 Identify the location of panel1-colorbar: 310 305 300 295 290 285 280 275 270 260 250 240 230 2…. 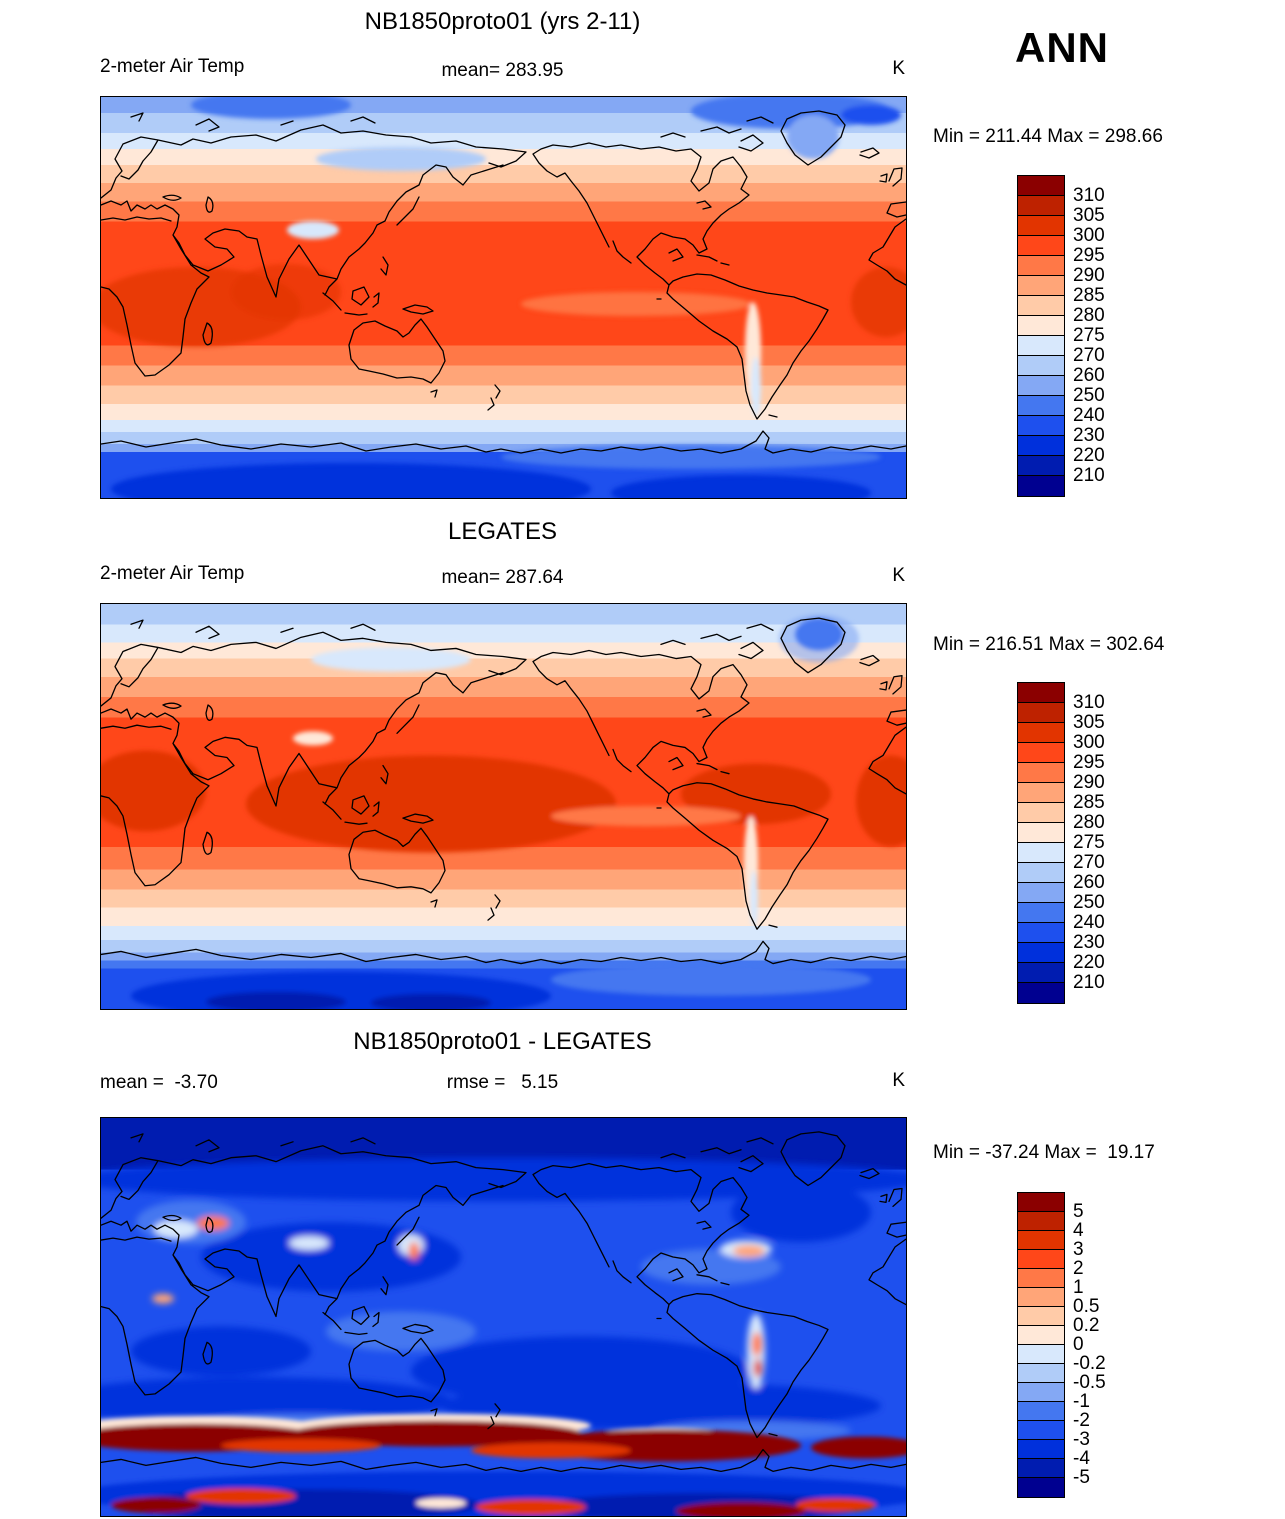
(1061, 336).